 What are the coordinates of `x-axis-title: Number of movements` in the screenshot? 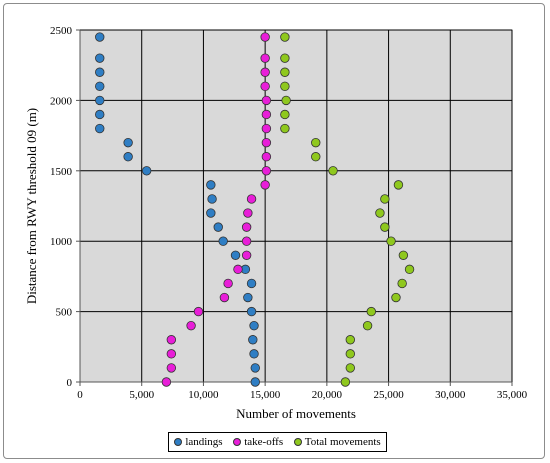 It's located at (296, 413).